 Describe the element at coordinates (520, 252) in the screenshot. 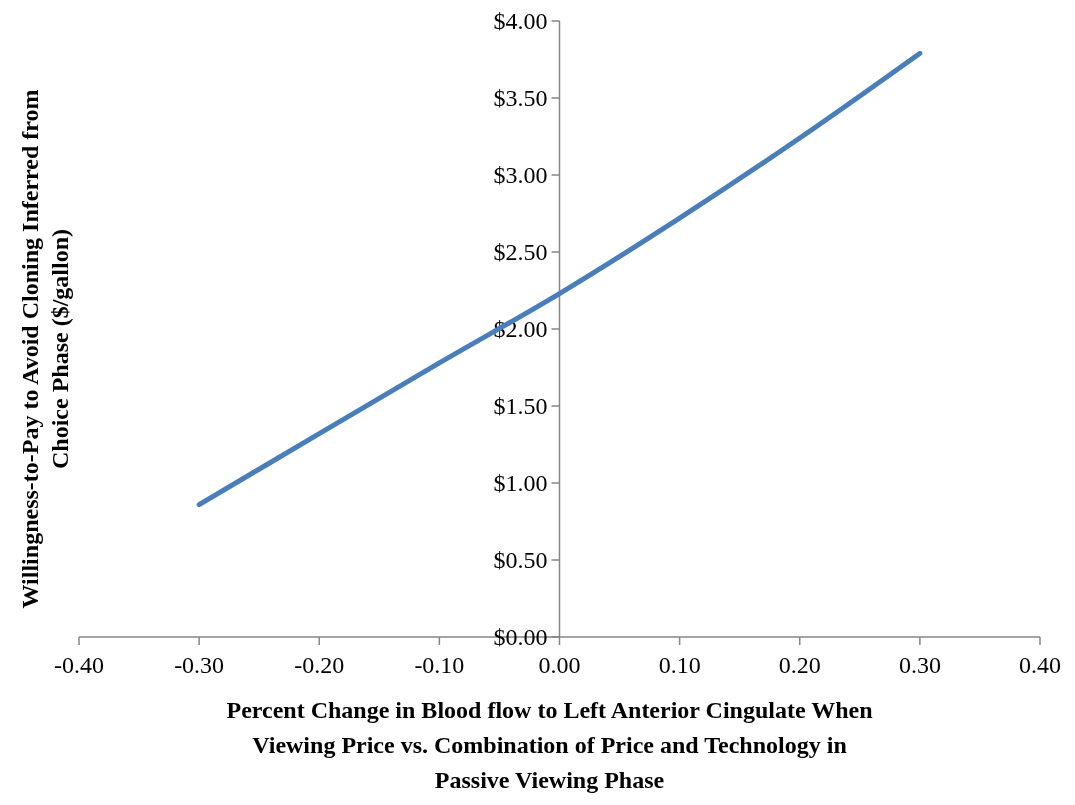

I see `y-tick-label: $2.50` at that location.